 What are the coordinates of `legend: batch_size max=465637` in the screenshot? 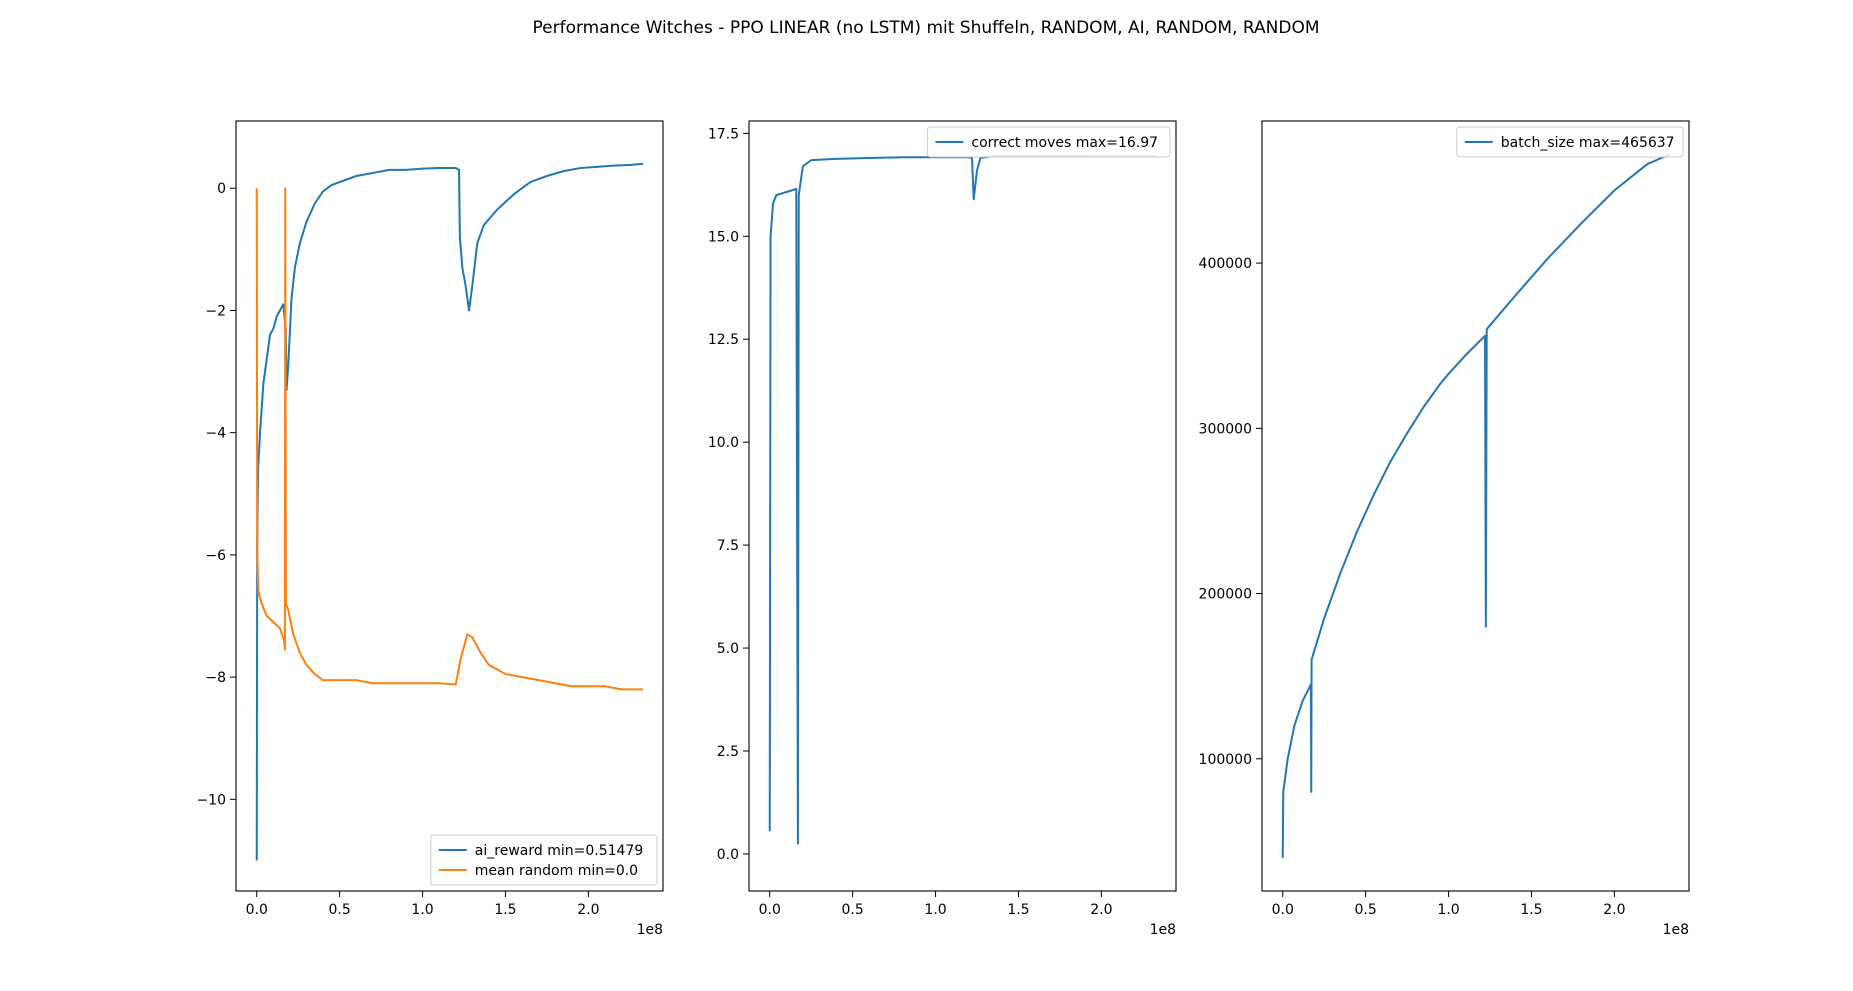 It's located at (1570, 142).